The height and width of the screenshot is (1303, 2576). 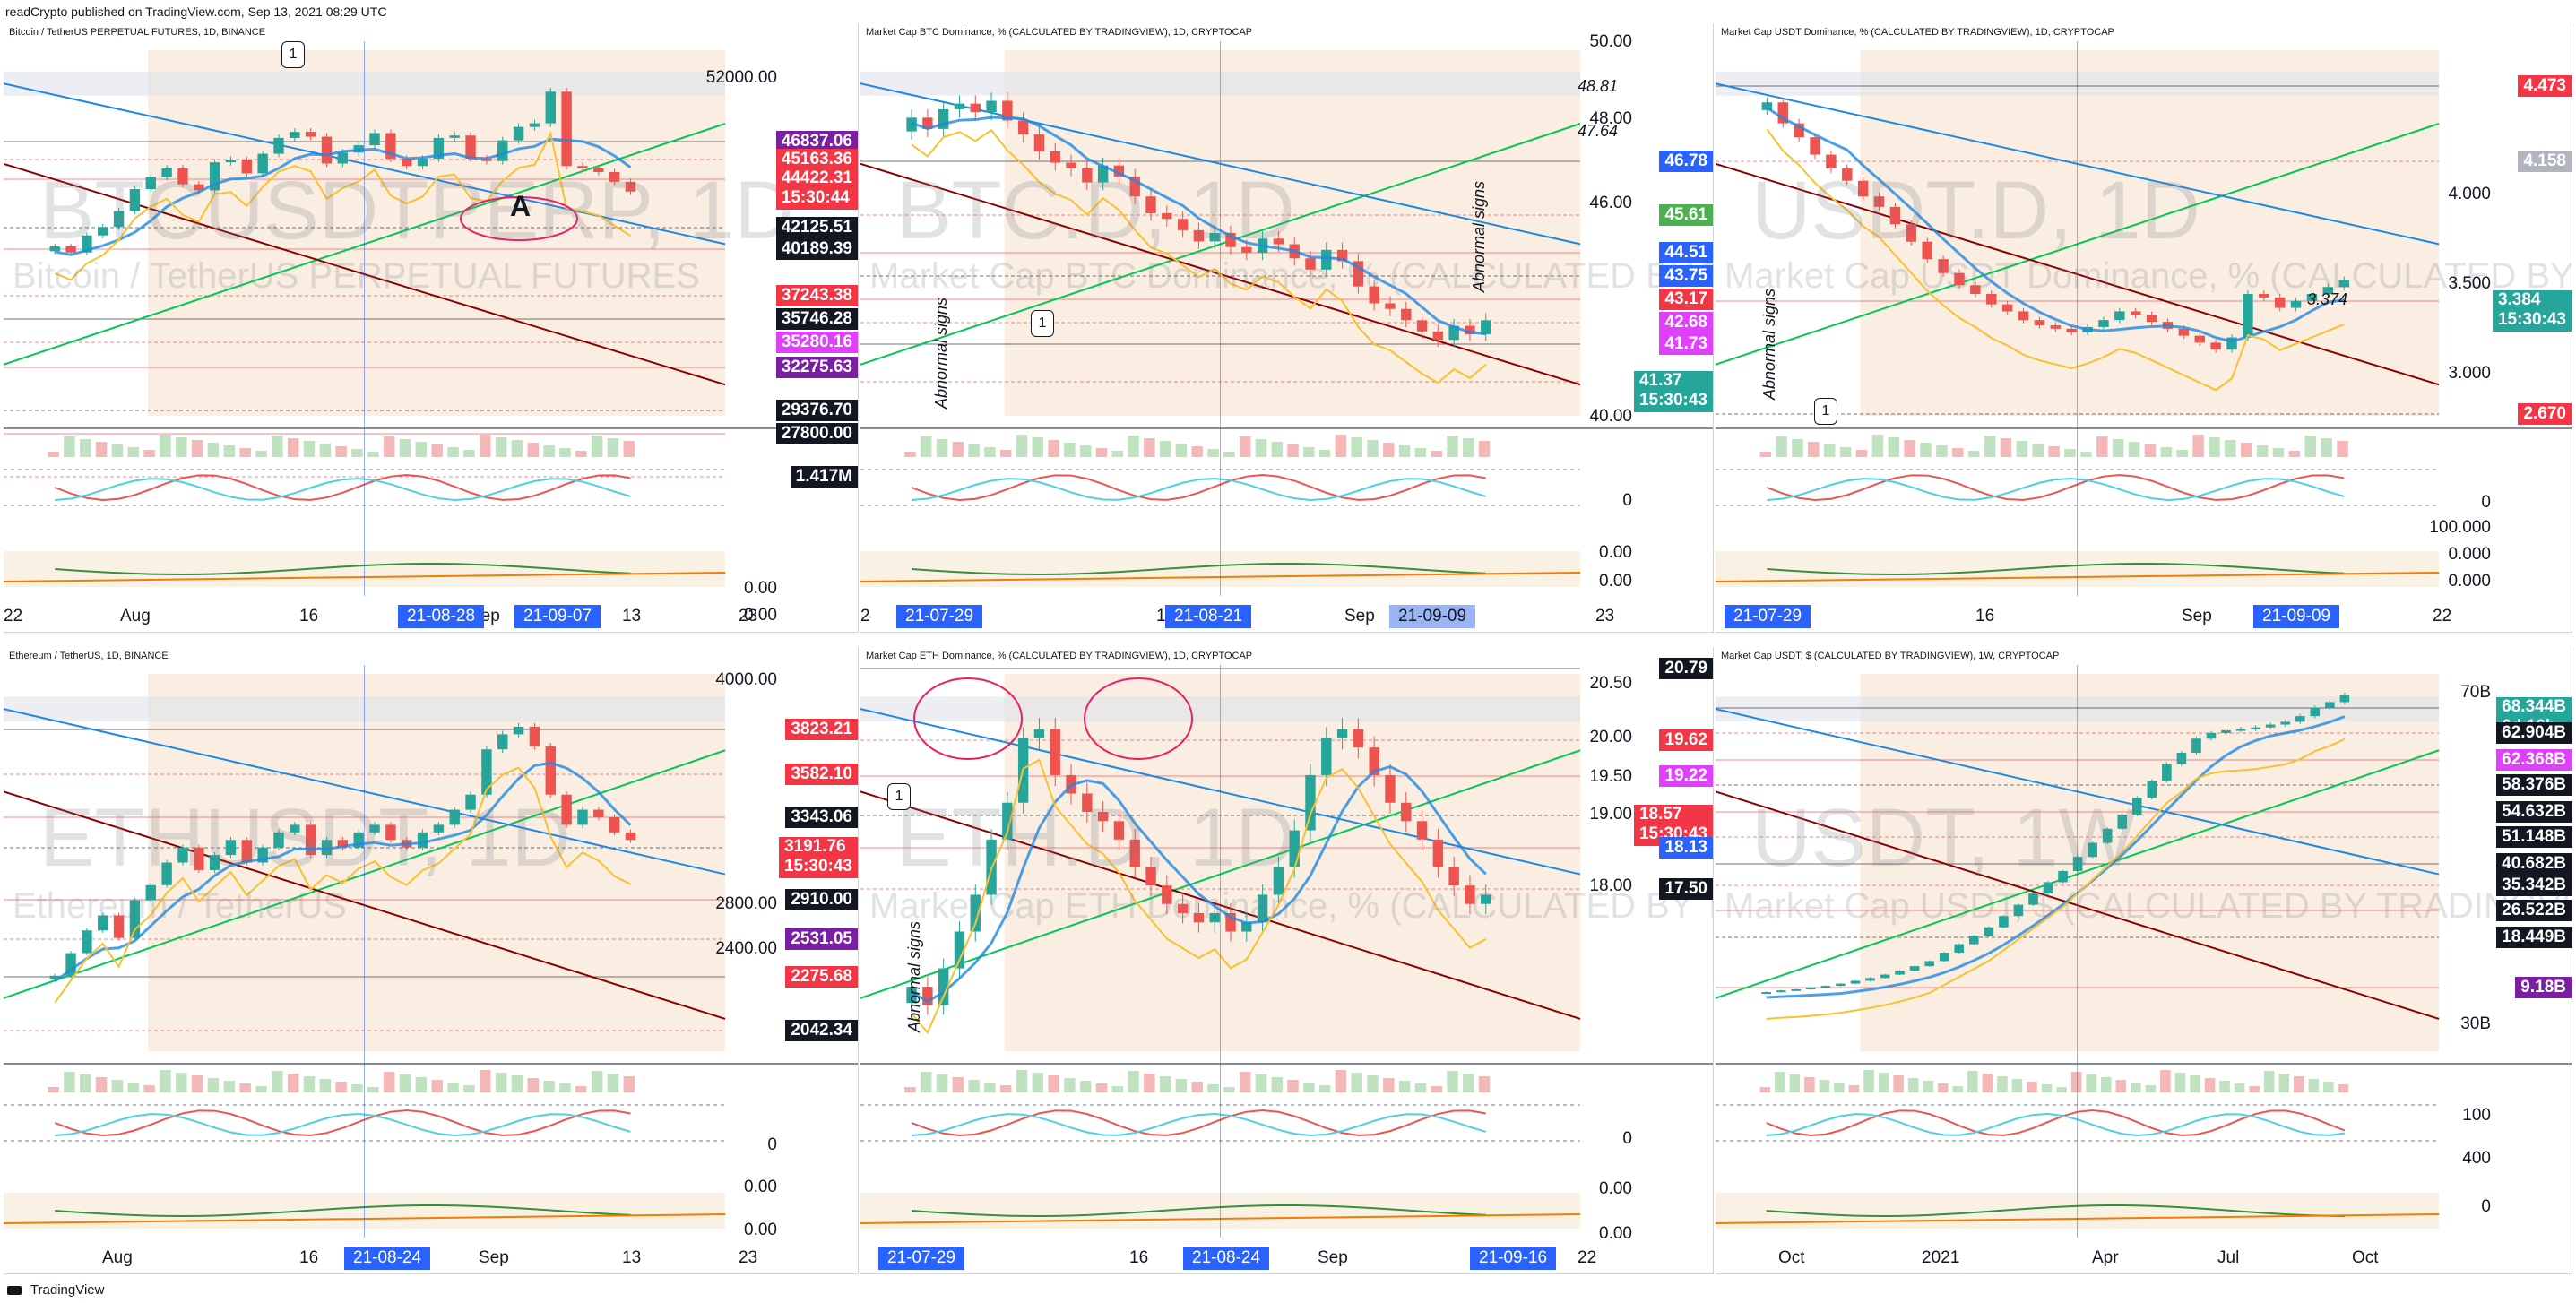 I want to click on x-axis-label: Aug, so click(x=135, y=616).